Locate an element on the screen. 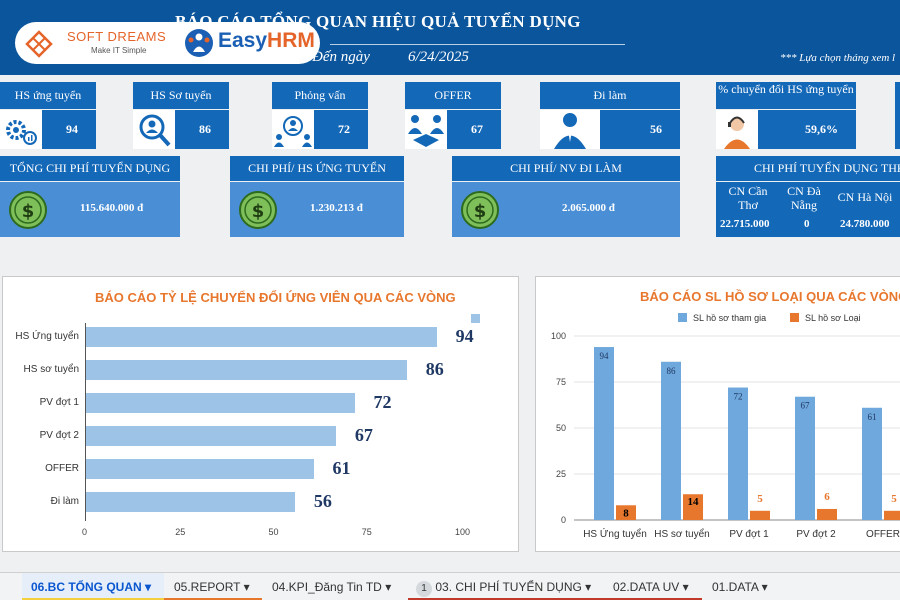 The height and width of the screenshot is (600, 900). month-select-note: *** Lựa chọn tháng xem l is located at coordinates (838, 58).